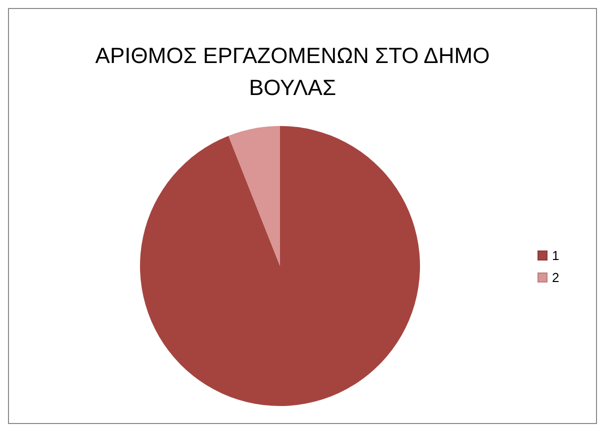 This screenshot has width=605, height=432. What do you see at coordinates (254, 196) in the screenshot?
I see `pie-slice` at bounding box center [254, 196].